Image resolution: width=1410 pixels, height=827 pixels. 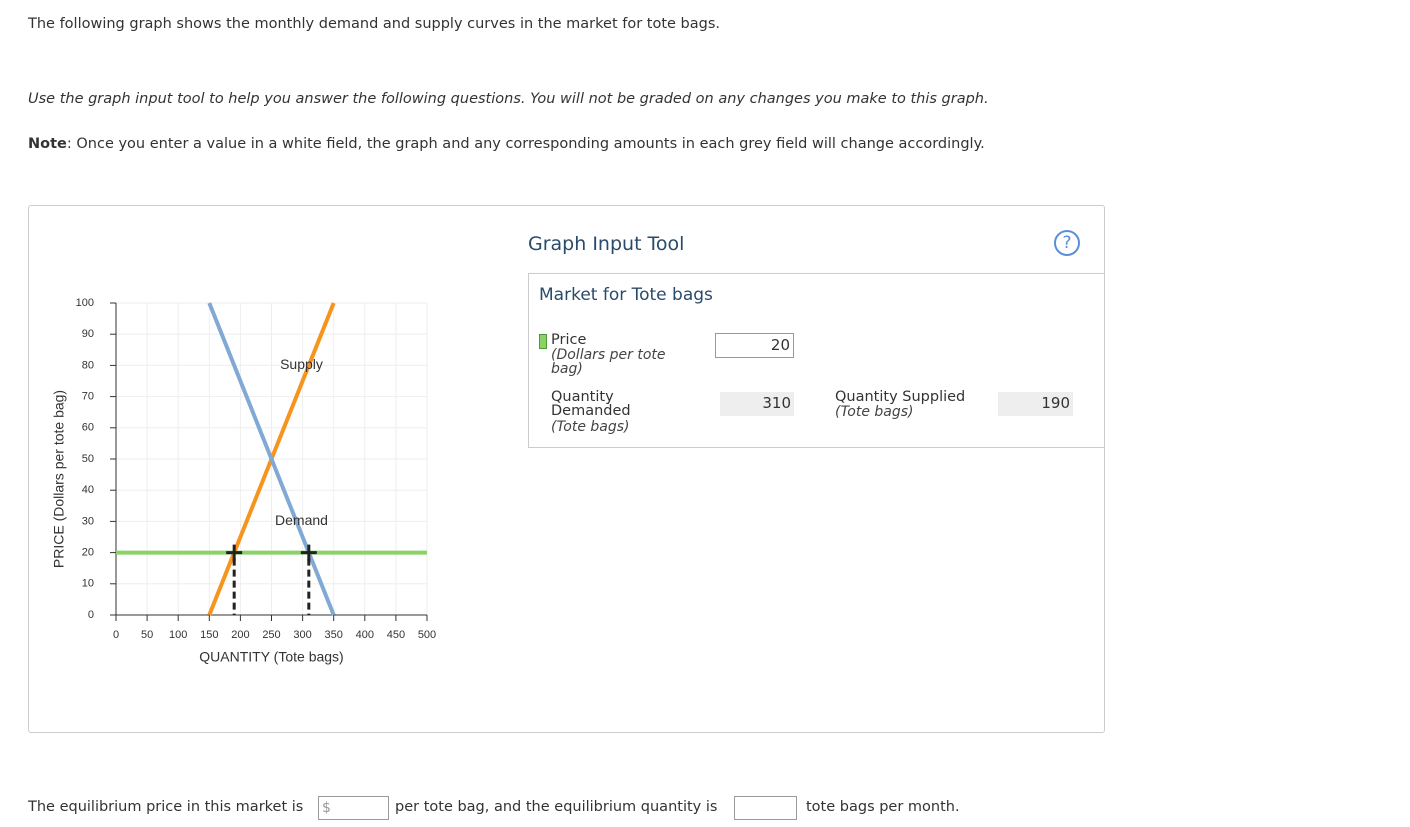 I want to click on quantity-answer-input, so click(x=765, y=808).